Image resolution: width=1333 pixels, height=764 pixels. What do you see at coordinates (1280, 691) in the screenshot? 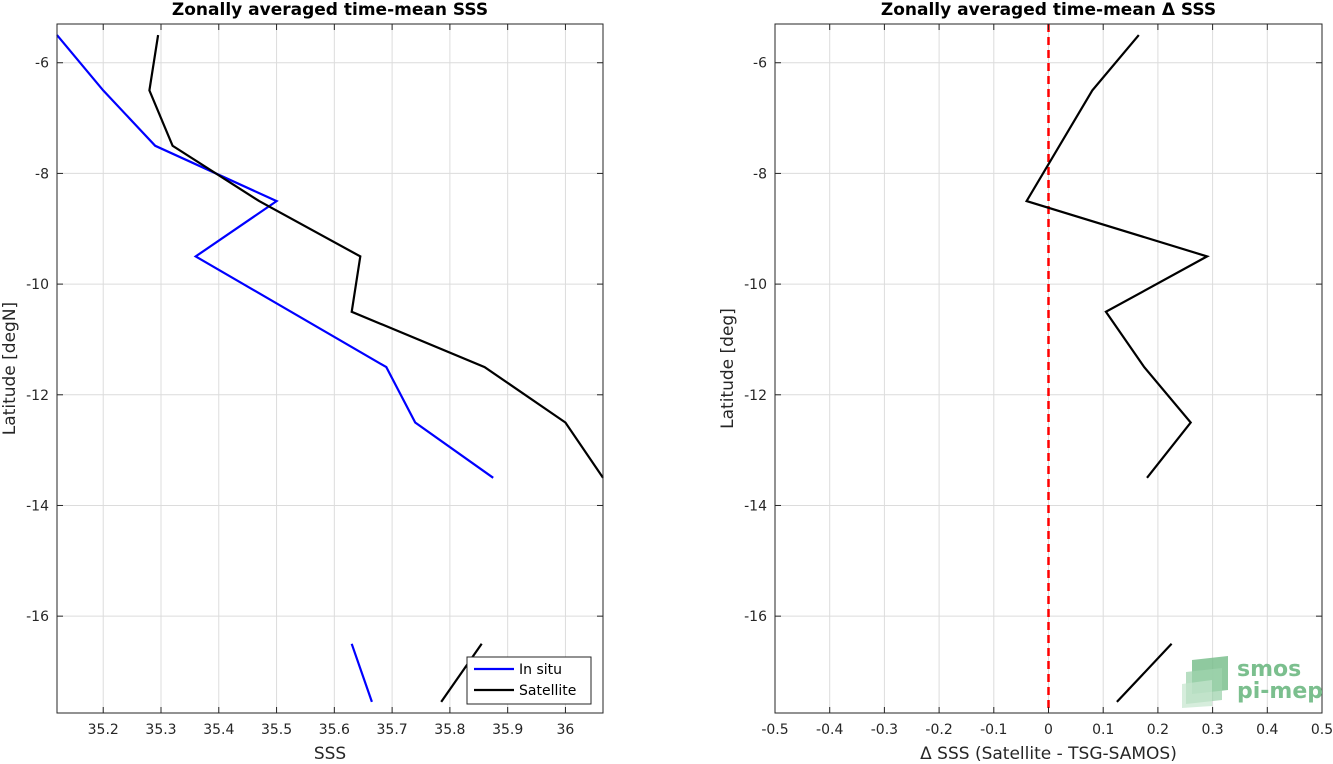
I see `logo-text-pi-mep: pi-mep` at bounding box center [1280, 691].